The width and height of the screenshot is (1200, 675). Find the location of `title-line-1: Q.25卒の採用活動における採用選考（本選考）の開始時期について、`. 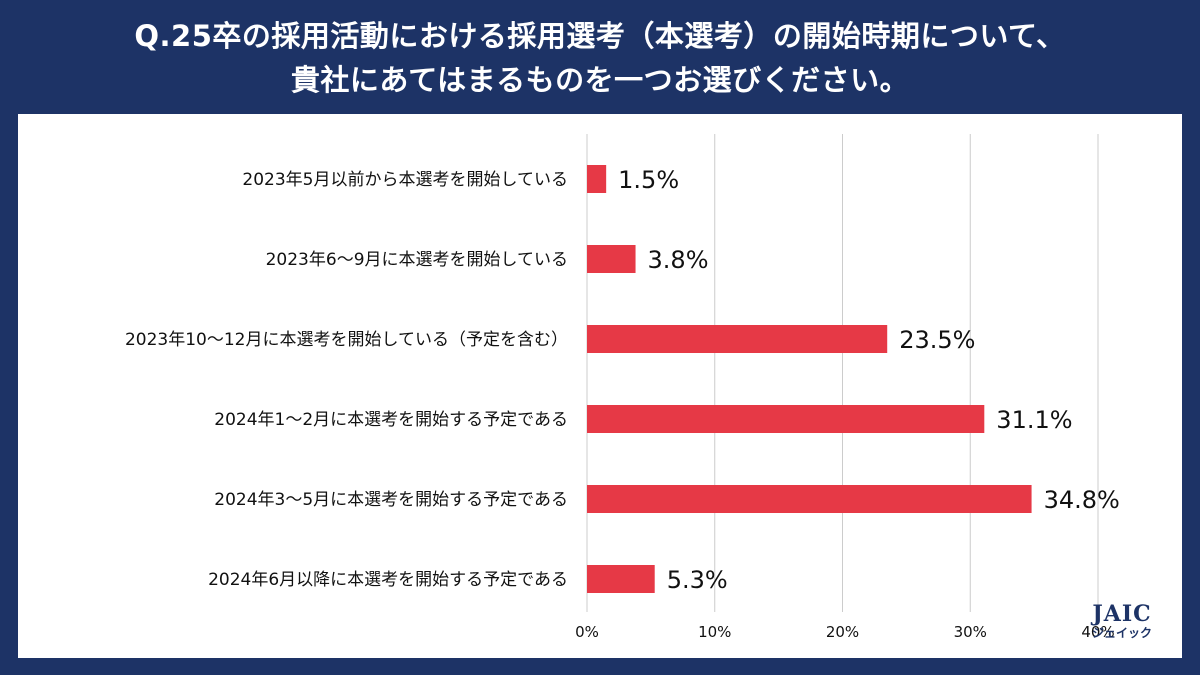

title-line-1: Q.25卒の採用活動における採用選考（本選考）の開始時期について、 is located at coordinates (600, 36).